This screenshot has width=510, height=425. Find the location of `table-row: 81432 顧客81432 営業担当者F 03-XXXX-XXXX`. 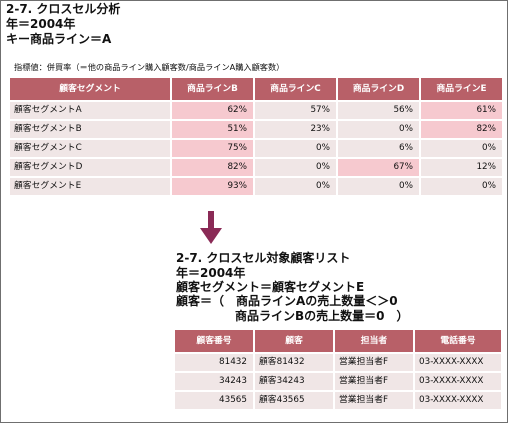

table-row: 81432 顧客81432 営業担当者F 03-XXXX-XXXX is located at coordinates (338, 362).